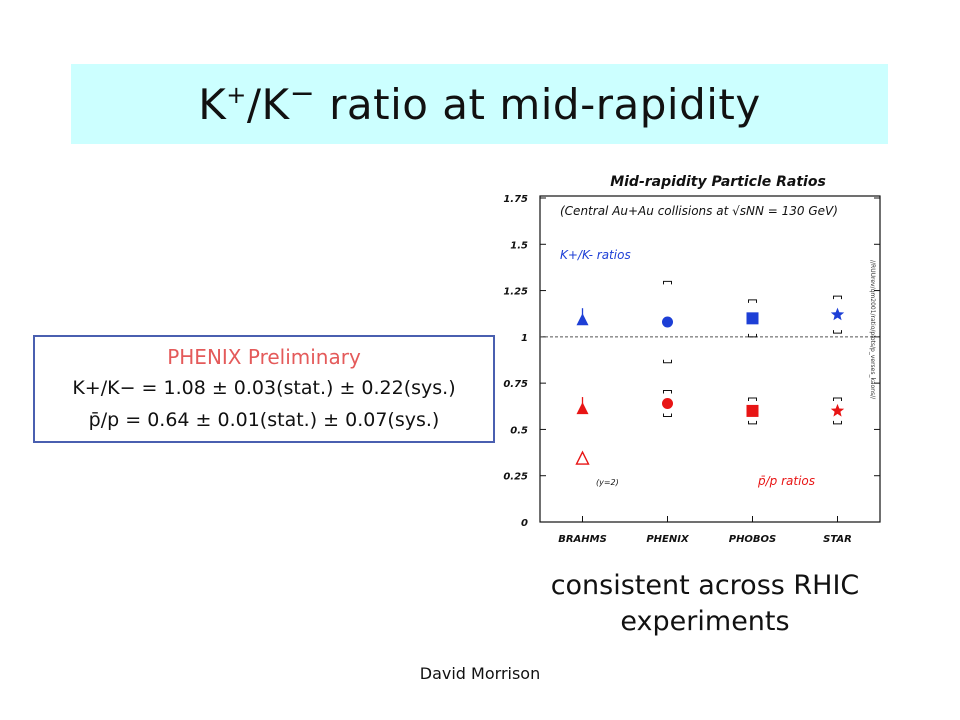  Describe the element at coordinates (515, 292) in the screenshot. I see `y-tick-label: 1.25` at that location.